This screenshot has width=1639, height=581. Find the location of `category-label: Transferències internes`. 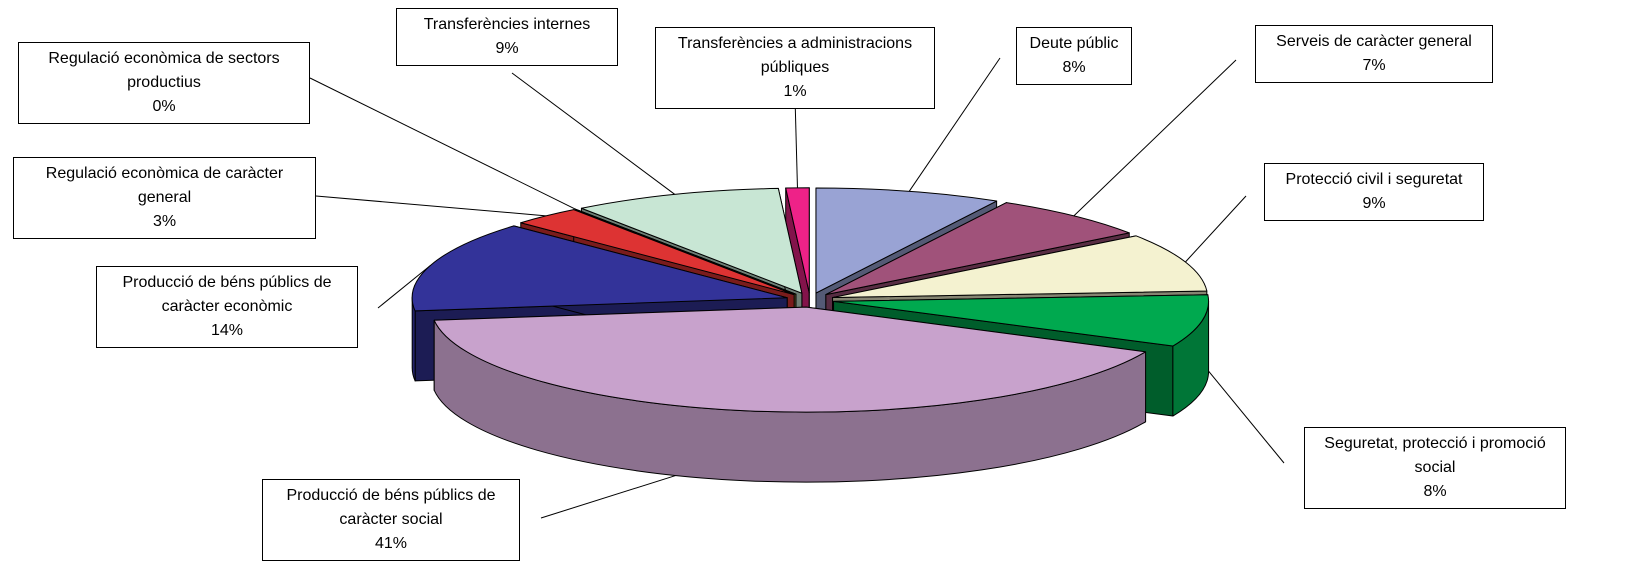

category-label: Transferències internes is located at coordinates (507, 24).